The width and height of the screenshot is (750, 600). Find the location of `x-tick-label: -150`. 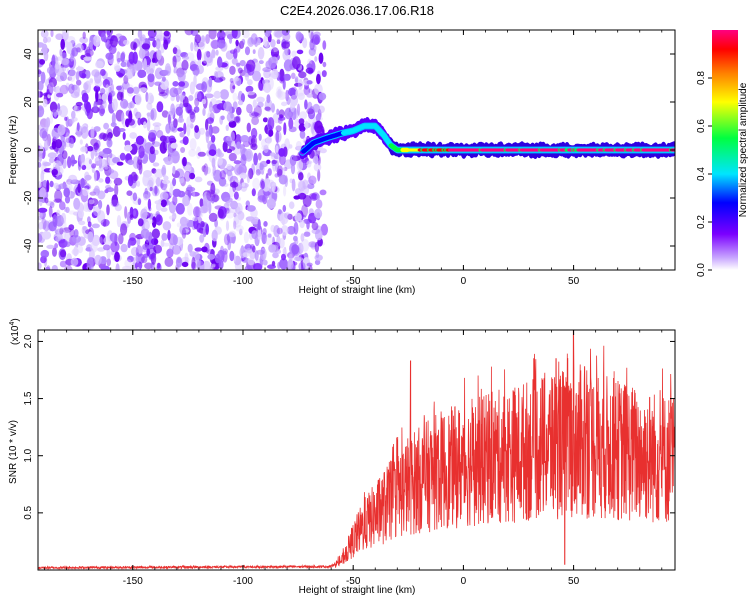

x-tick-label: -150 is located at coordinates (133, 581).